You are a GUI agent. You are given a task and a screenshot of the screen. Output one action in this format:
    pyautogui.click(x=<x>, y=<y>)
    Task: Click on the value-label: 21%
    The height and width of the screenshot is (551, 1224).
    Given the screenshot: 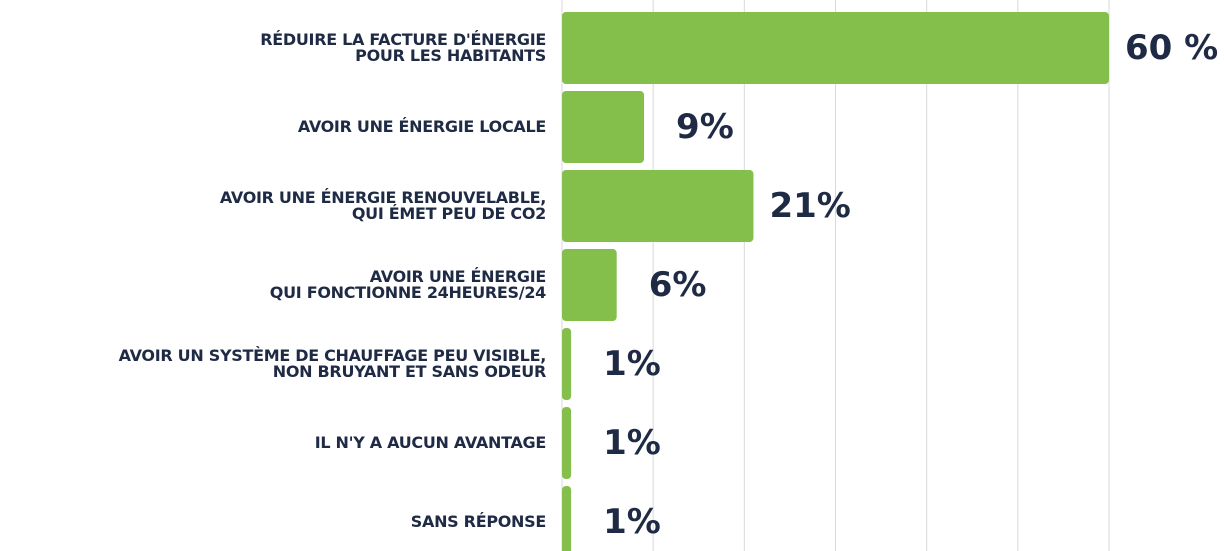 What is the action you would take?
    pyautogui.click(x=810, y=206)
    